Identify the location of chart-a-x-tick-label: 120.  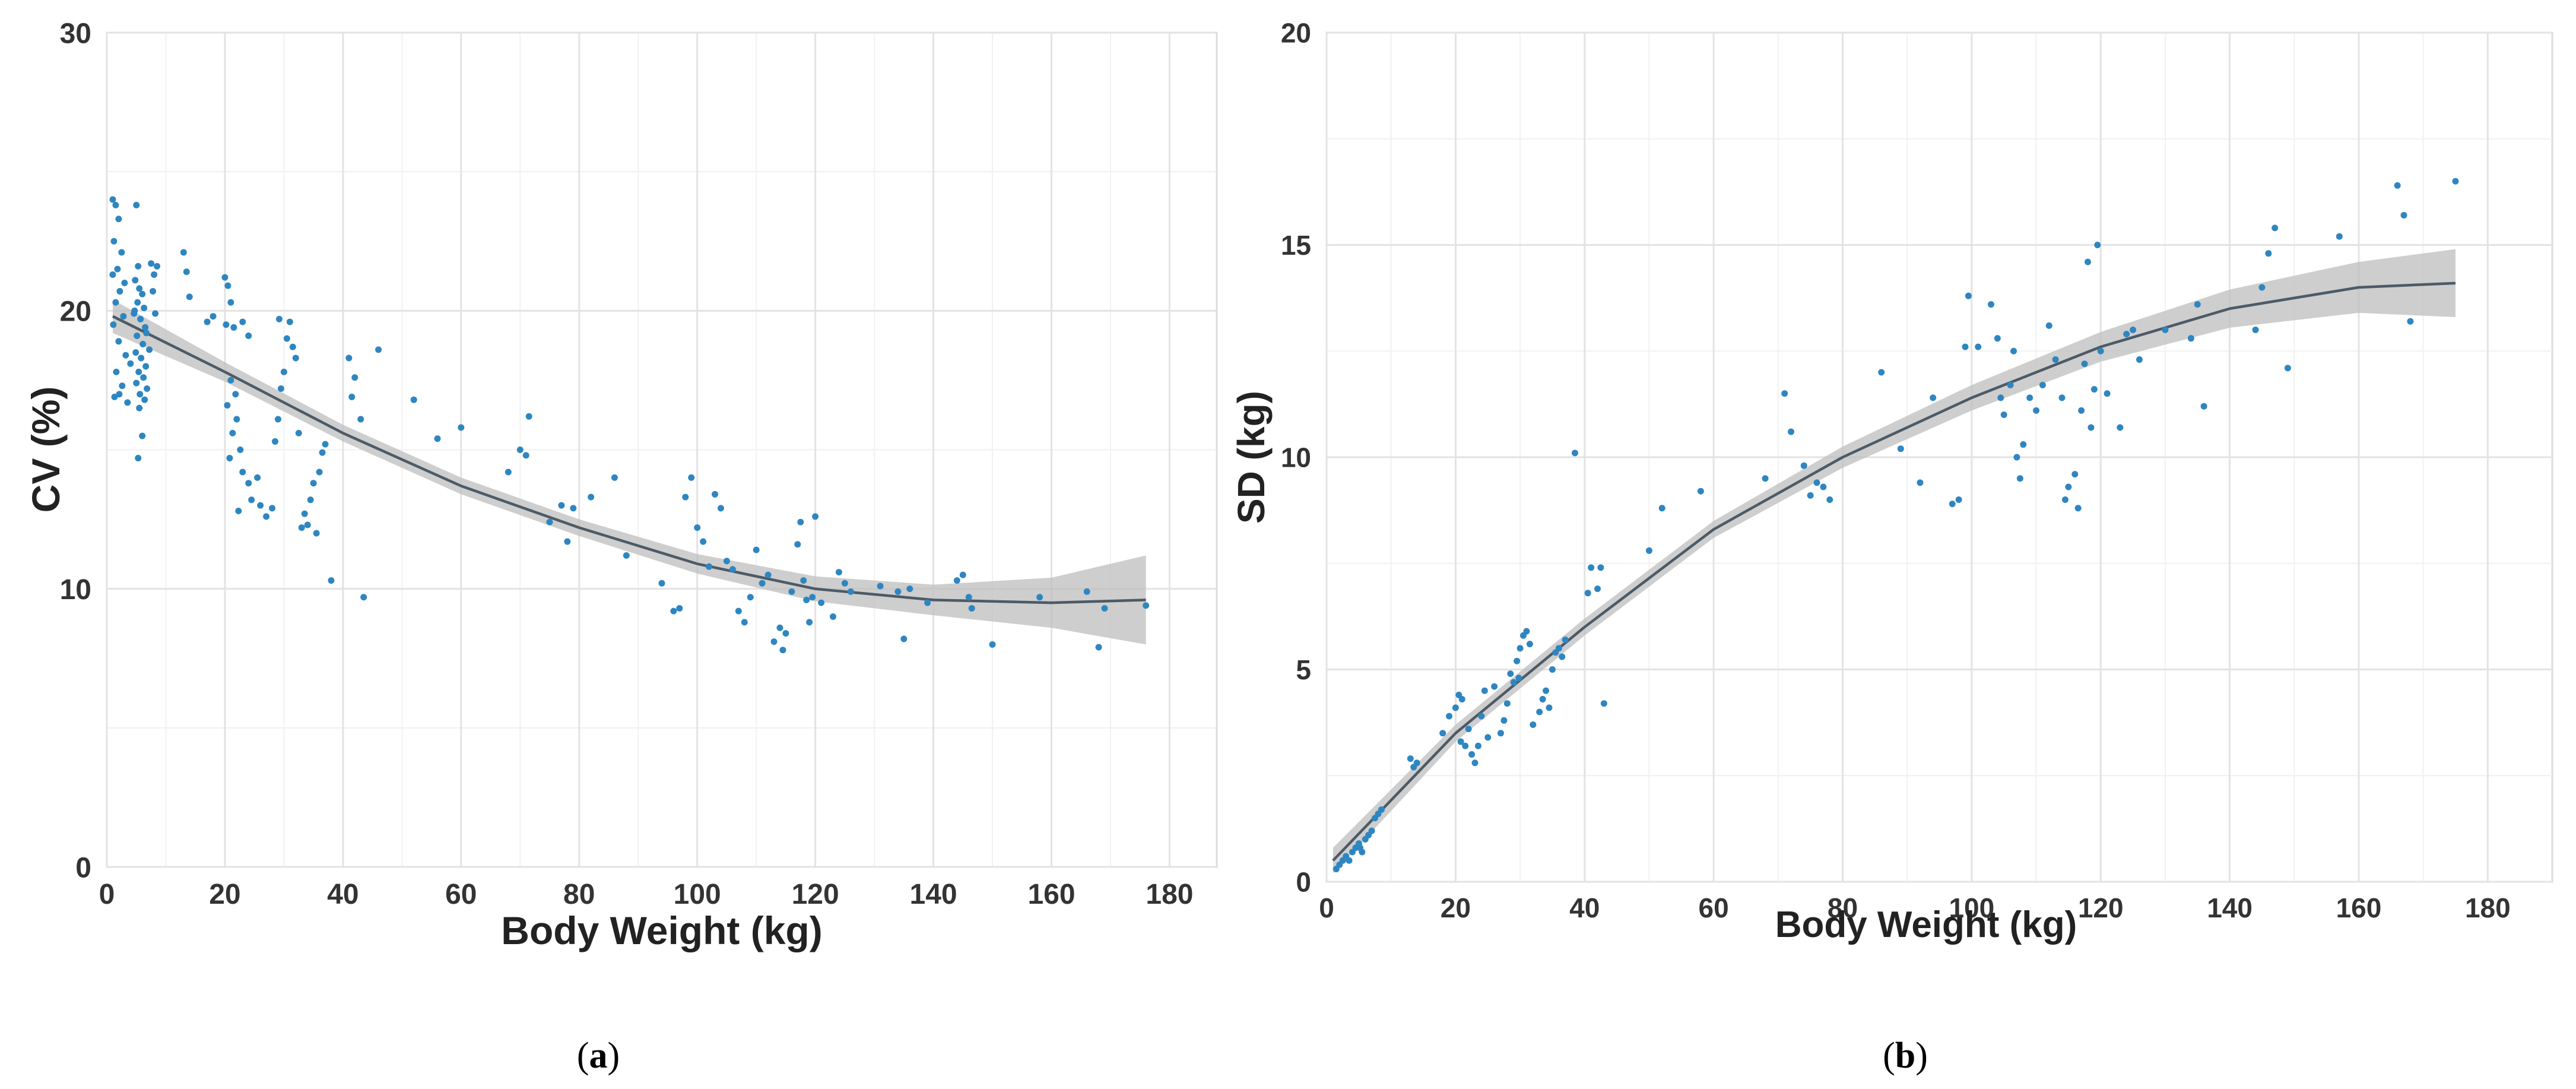
(815, 895).